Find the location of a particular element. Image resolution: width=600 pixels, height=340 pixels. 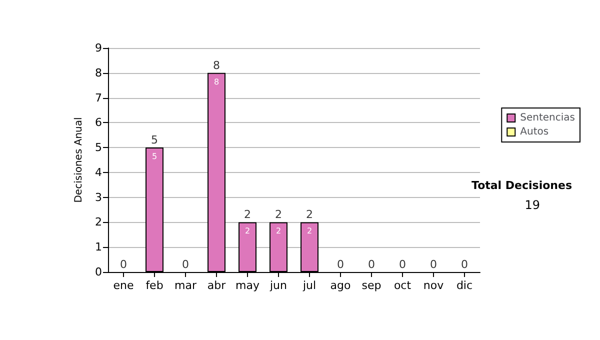

x-tick-label: jul is located at coordinates (309, 285).